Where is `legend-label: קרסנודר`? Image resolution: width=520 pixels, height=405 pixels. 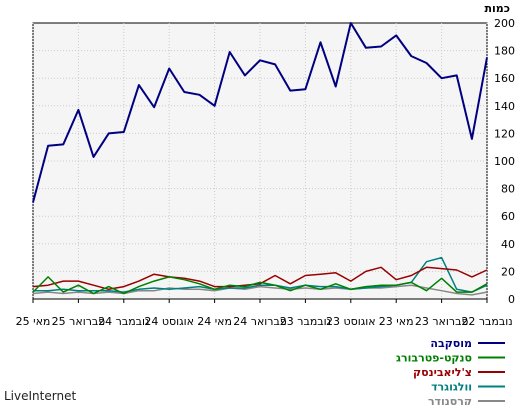 legend-label: קרסנודר is located at coordinates (450, 400).